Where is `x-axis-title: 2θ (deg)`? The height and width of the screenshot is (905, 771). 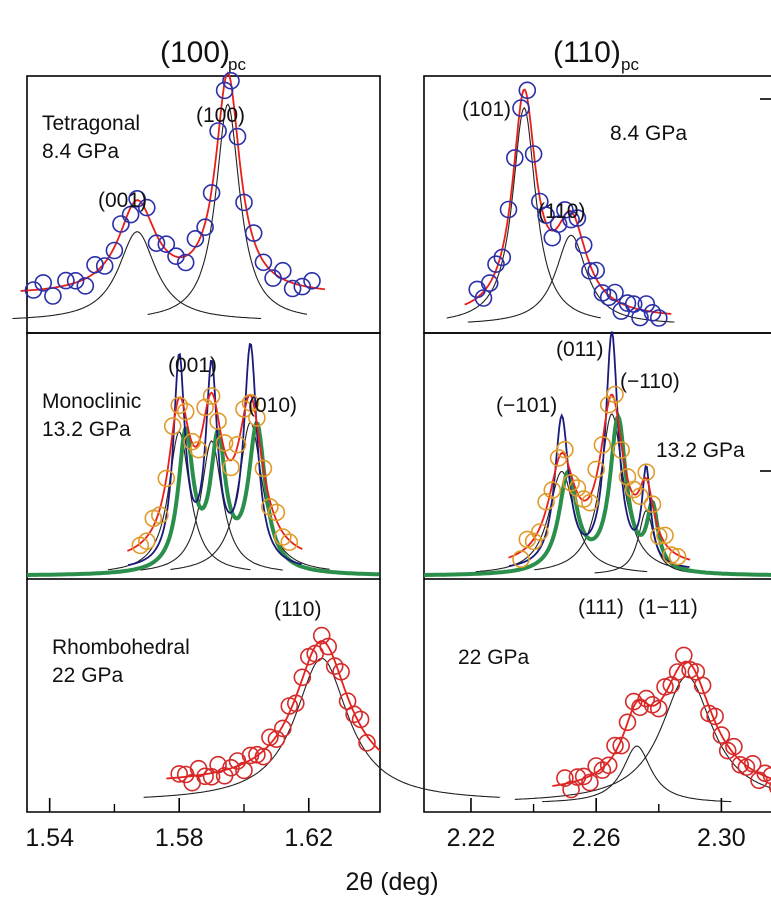 x-axis-title: 2θ (deg) is located at coordinates (391, 882).